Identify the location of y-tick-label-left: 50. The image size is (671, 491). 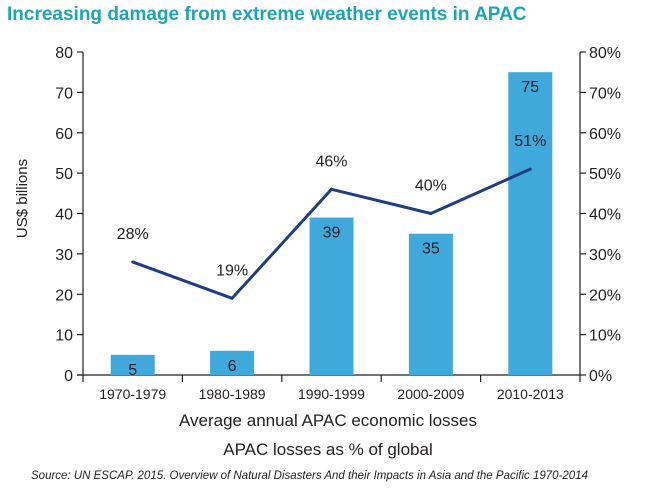
(64, 174).